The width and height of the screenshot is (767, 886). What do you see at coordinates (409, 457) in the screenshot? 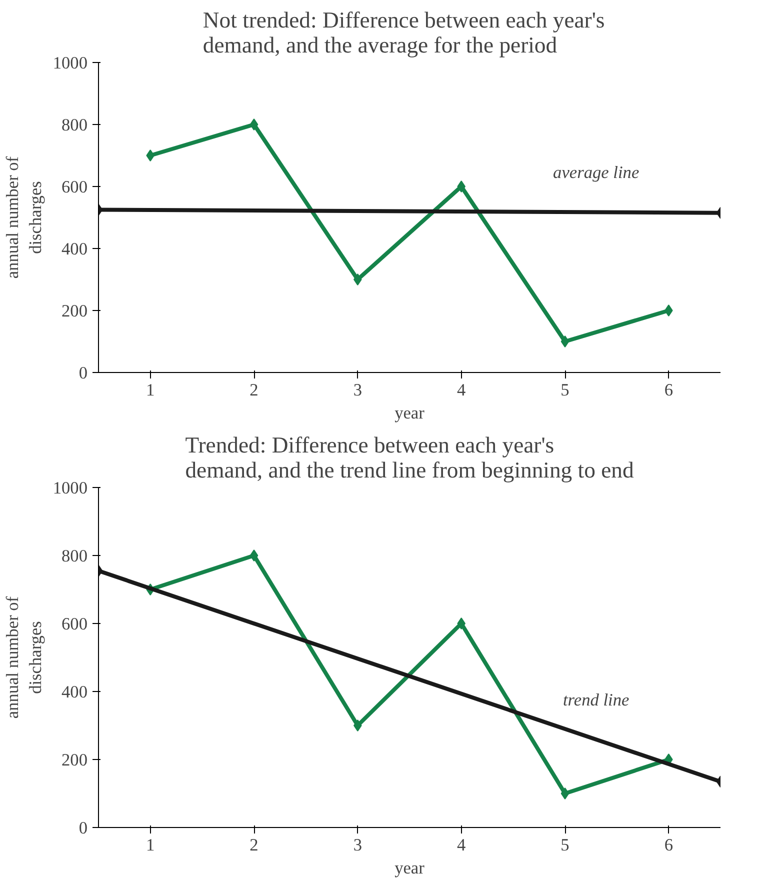
I see `chart-title: Trended: Difference between each year's demand, and the trend line from beginning to end` at bounding box center [409, 457].